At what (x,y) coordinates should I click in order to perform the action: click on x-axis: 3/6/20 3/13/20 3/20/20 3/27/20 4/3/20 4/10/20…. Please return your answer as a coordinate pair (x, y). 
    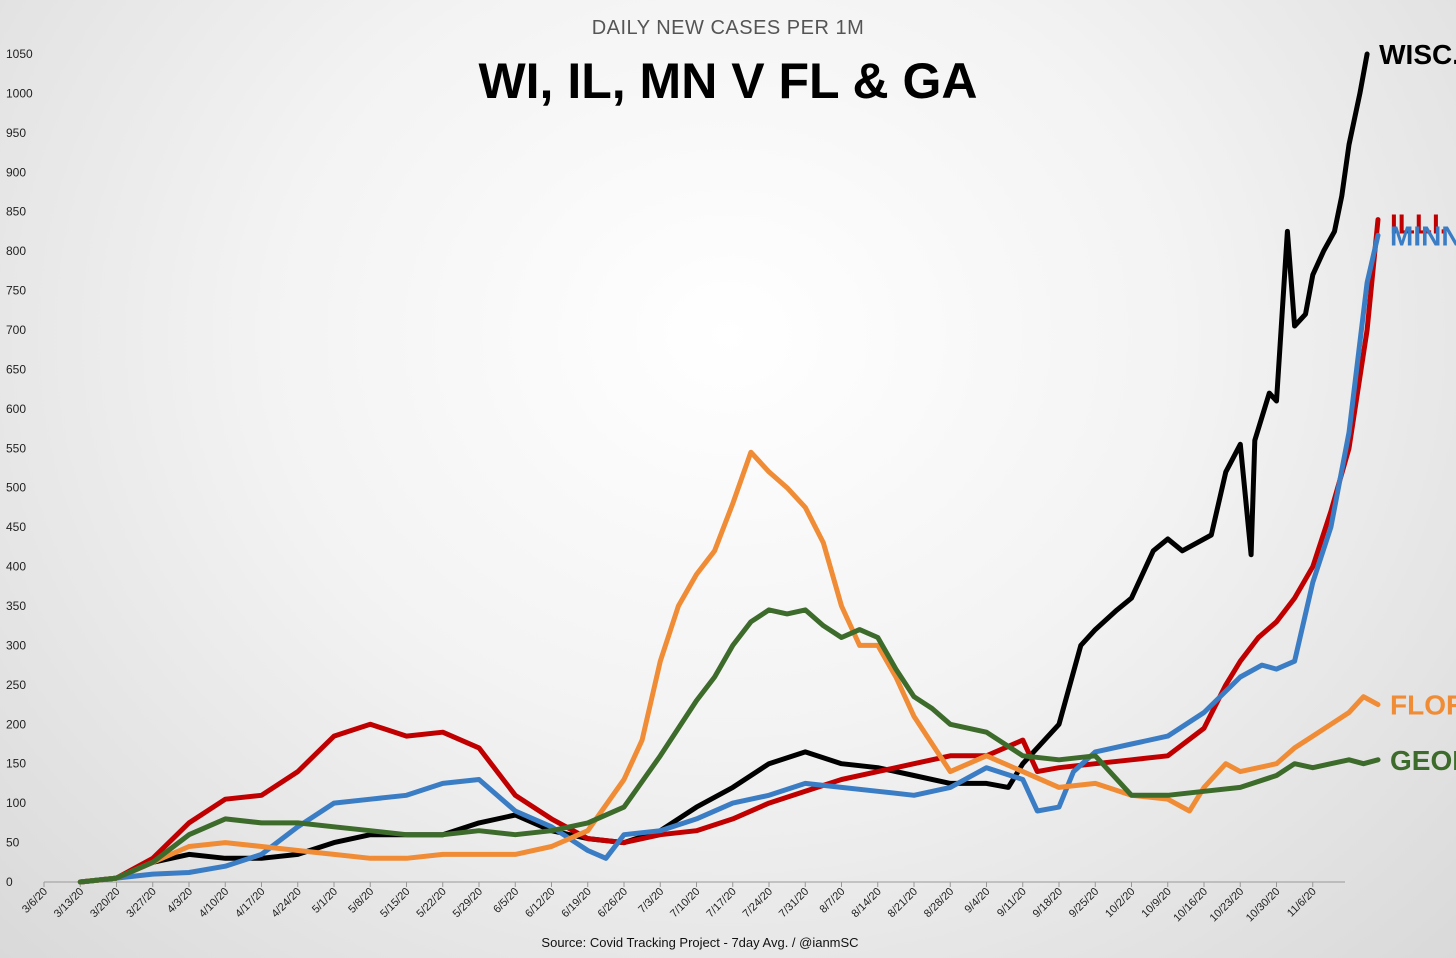
    Looking at the image, I should click on (669, 903).